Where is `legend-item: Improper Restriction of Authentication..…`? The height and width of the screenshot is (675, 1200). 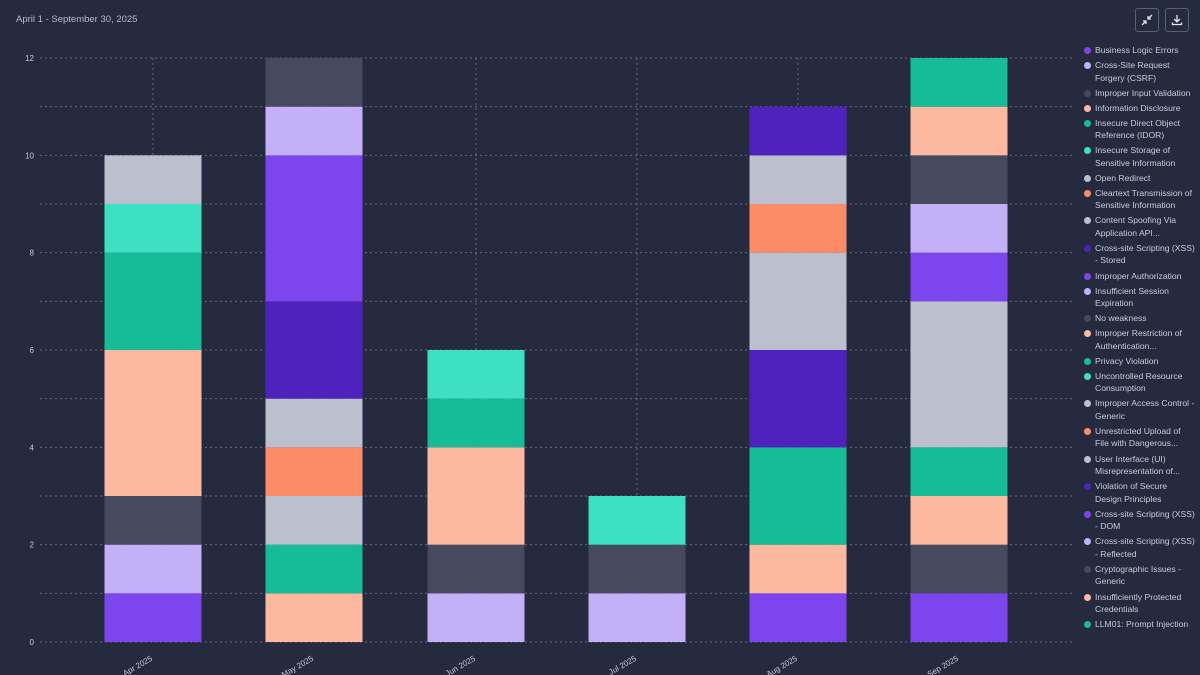 legend-item: Improper Restriction of Authentication..… is located at coordinates (1140, 341).